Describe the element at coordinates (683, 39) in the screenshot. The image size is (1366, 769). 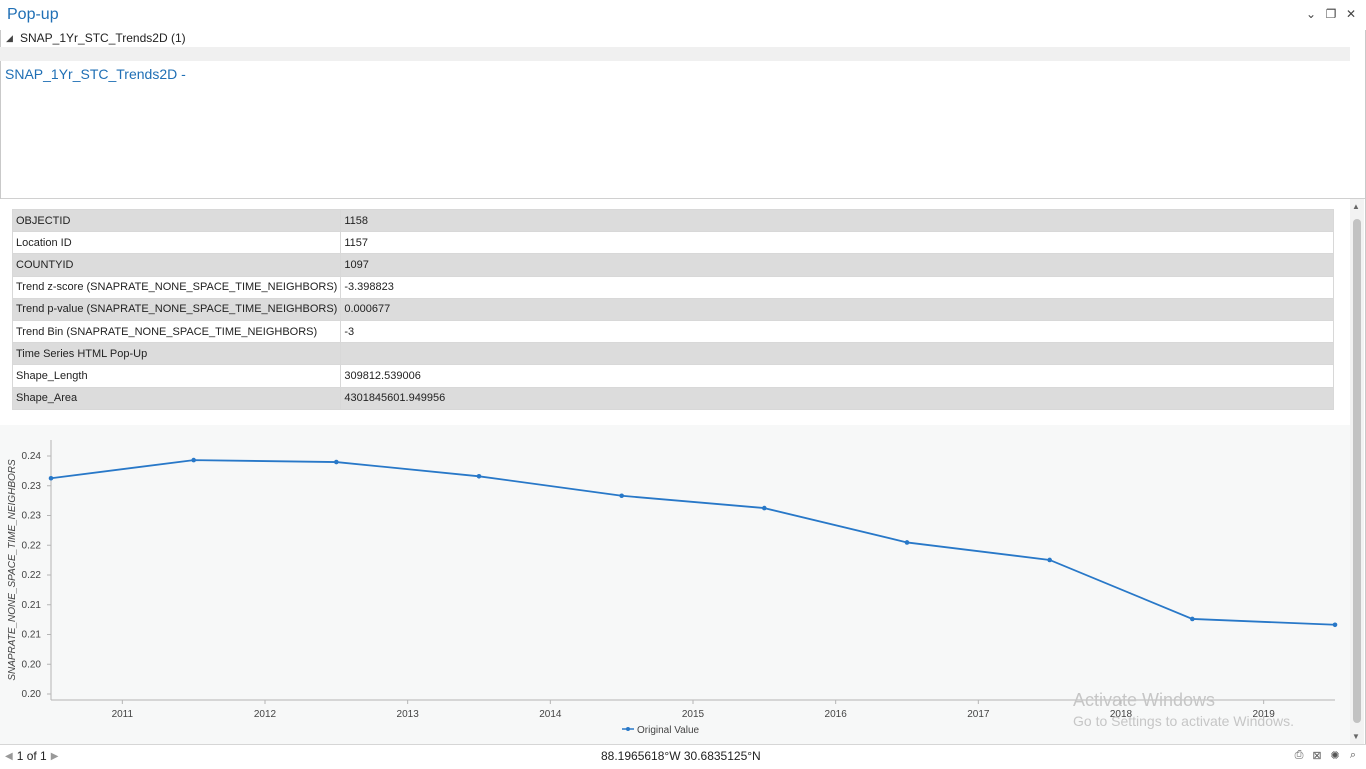
I see `layer-row: ◢ SNAP_1Yr_STC_Trends2D (1)` at that location.